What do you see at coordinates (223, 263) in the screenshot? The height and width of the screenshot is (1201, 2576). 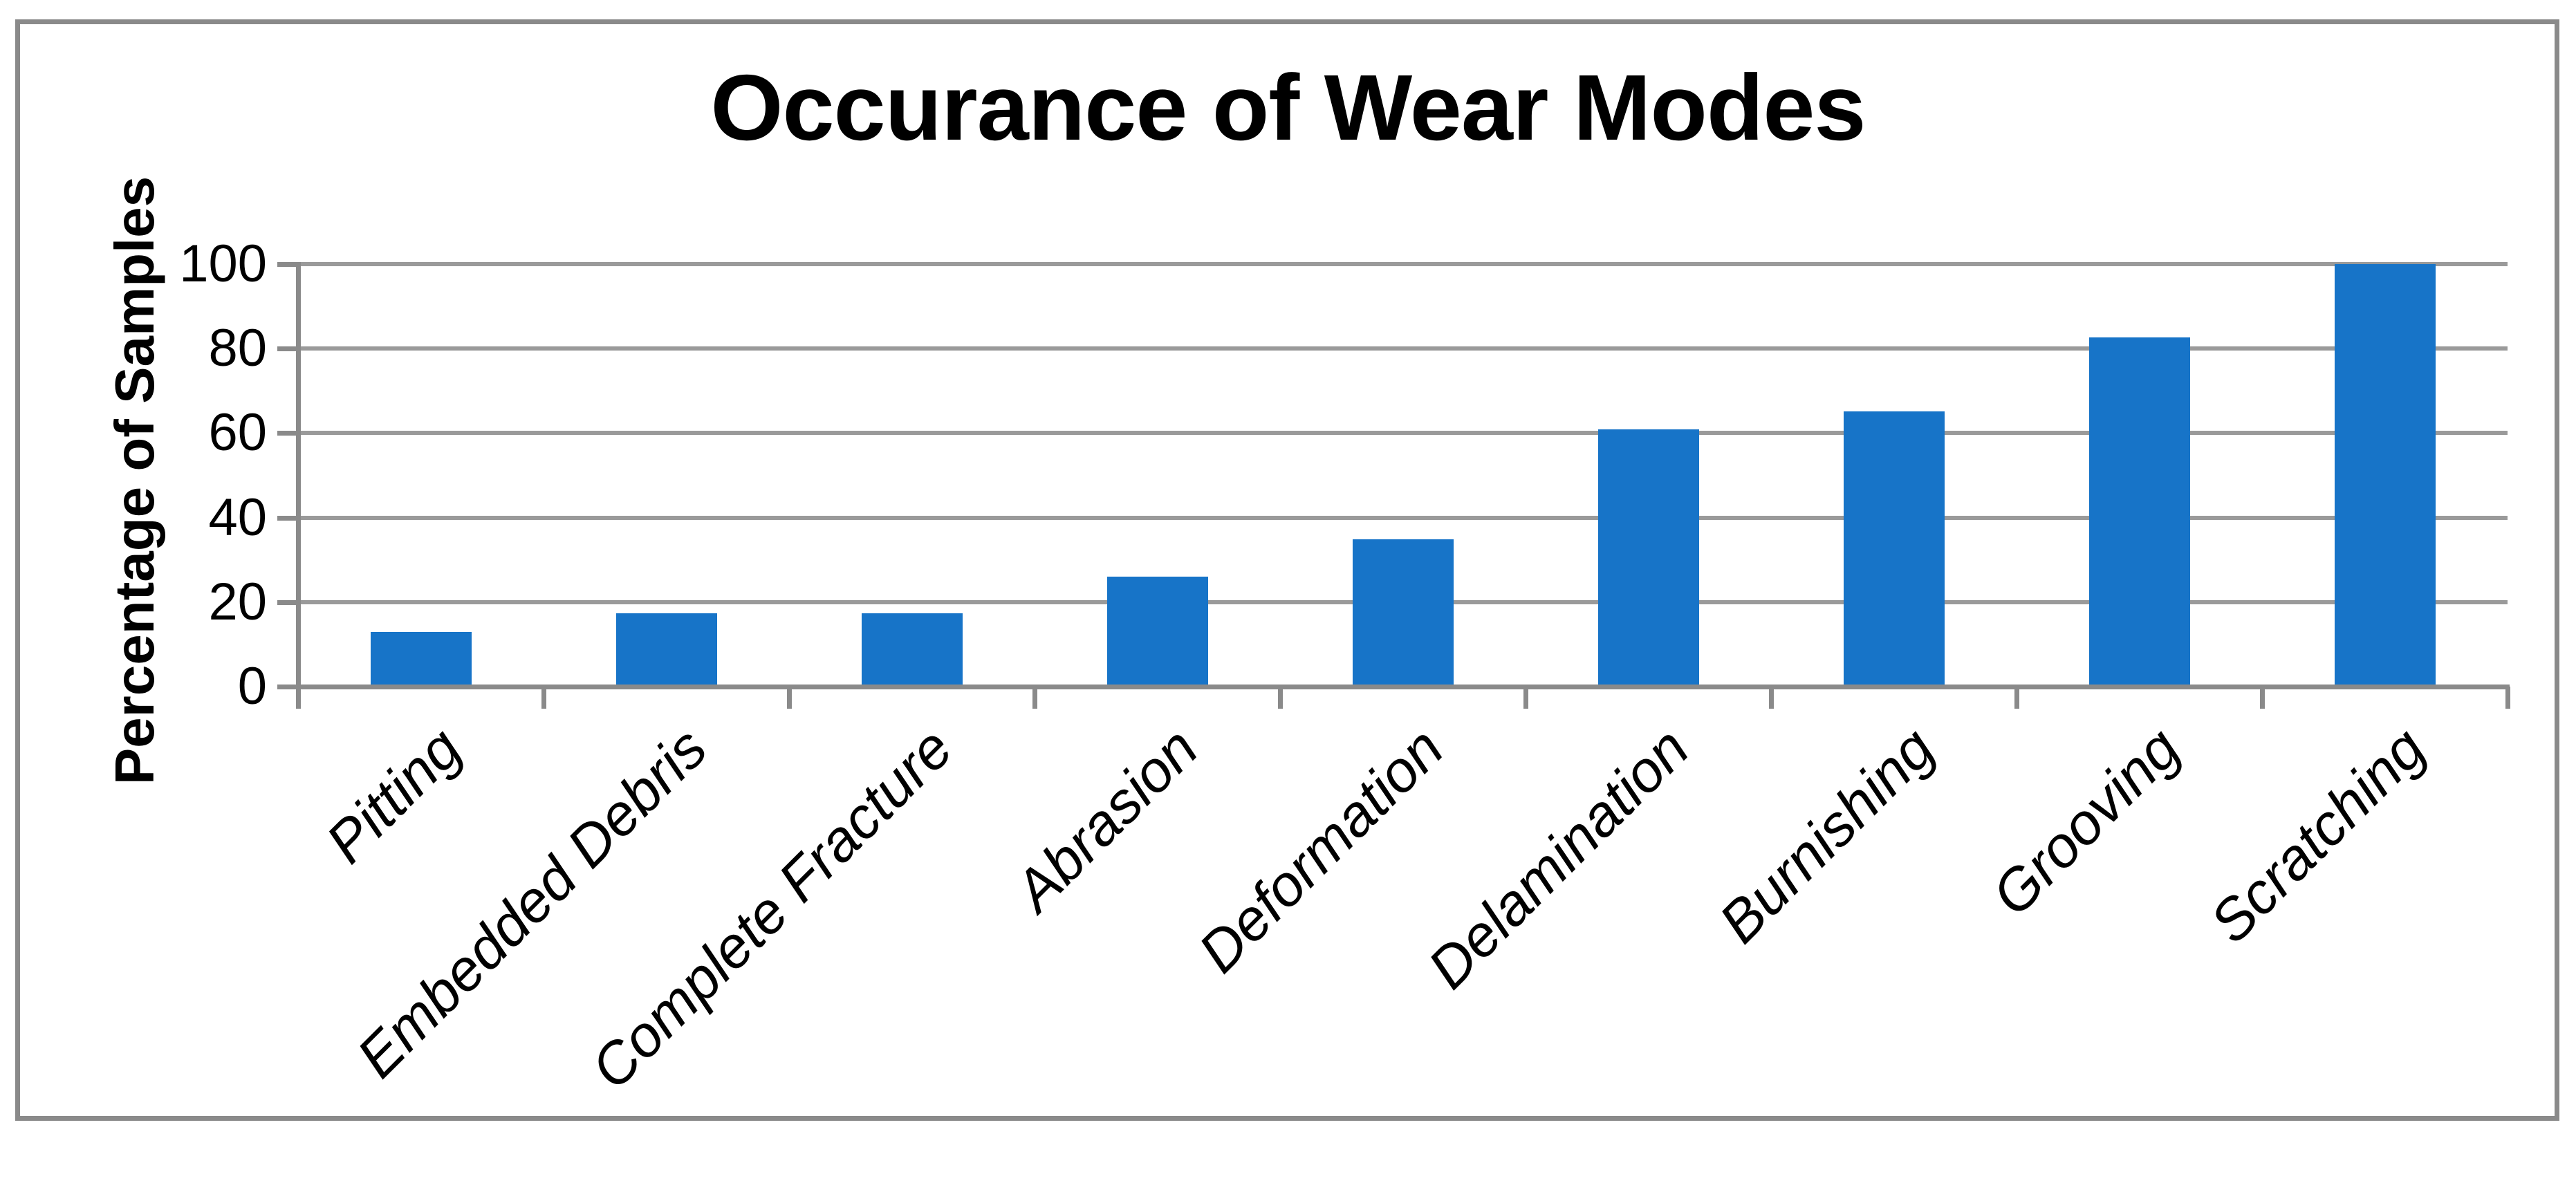 I see `y-tick-label: 100` at bounding box center [223, 263].